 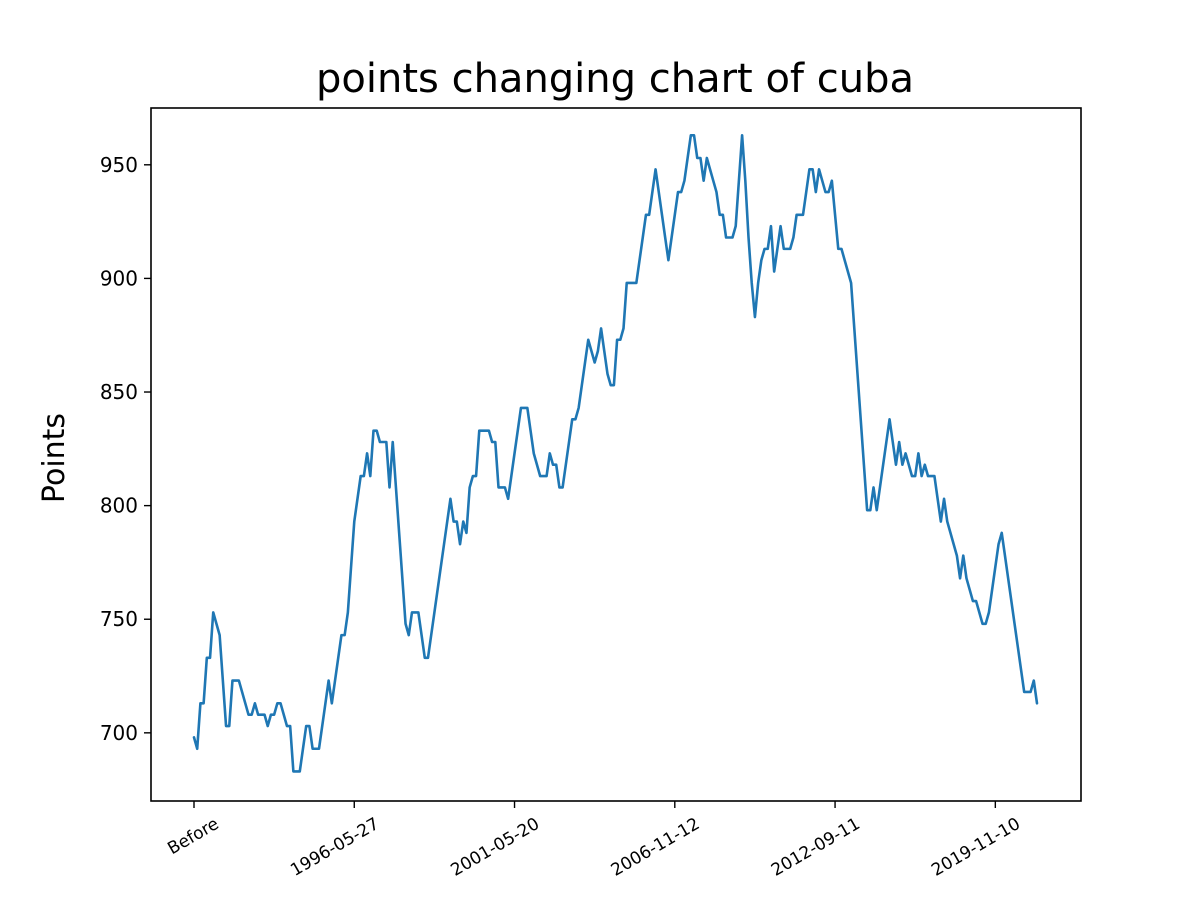 I want to click on y-axis-label: Points, so click(x=54, y=458).